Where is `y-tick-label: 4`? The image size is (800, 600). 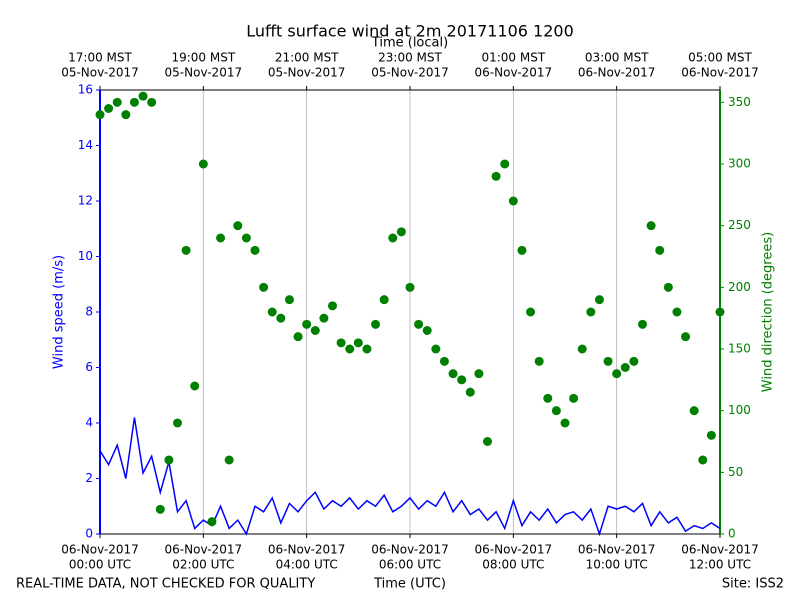
y-tick-label: 4 is located at coordinates (89, 423).